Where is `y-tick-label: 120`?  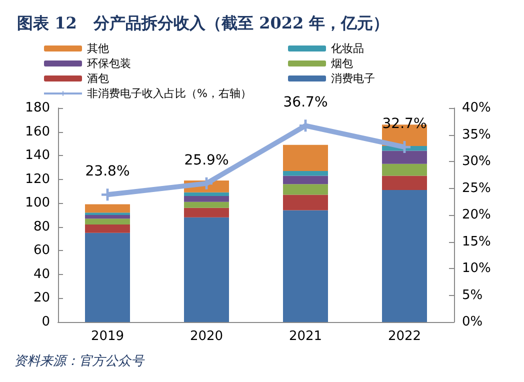
y-tick-label: 120 is located at coordinates (37, 179).